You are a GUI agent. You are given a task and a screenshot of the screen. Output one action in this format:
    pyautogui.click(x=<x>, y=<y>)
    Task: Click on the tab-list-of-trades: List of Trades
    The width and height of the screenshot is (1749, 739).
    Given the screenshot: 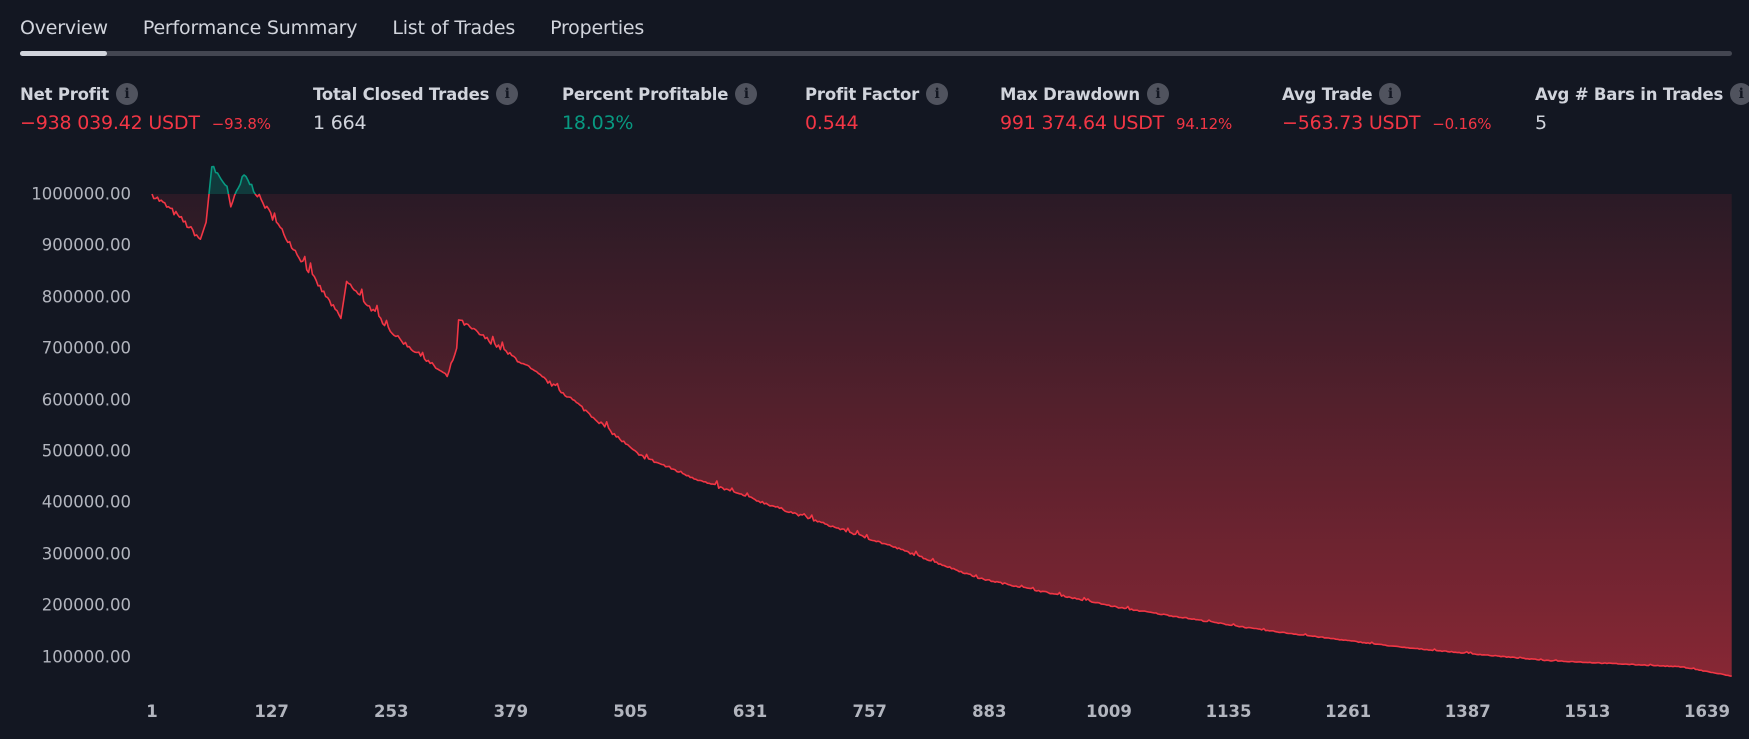 What is the action you would take?
    pyautogui.click(x=454, y=28)
    